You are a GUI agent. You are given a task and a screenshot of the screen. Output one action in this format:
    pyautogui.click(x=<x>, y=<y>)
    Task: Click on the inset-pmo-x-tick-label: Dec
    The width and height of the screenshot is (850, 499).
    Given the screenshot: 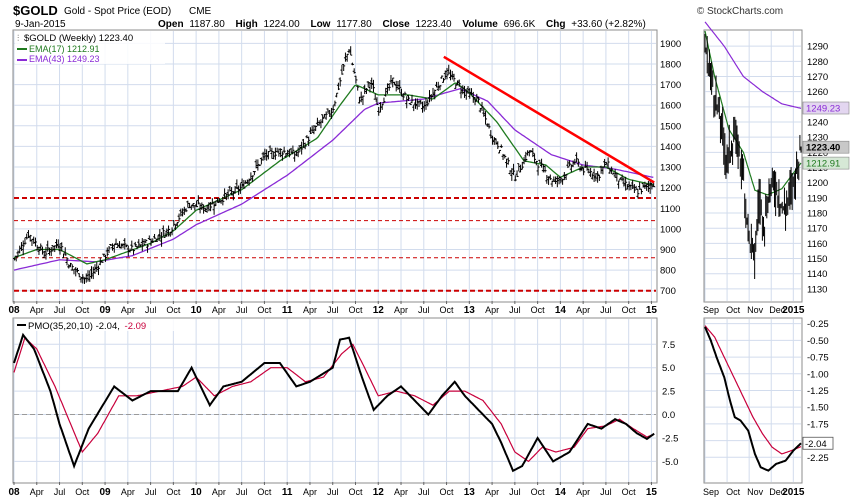 What is the action you would take?
    pyautogui.click(x=777, y=492)
    